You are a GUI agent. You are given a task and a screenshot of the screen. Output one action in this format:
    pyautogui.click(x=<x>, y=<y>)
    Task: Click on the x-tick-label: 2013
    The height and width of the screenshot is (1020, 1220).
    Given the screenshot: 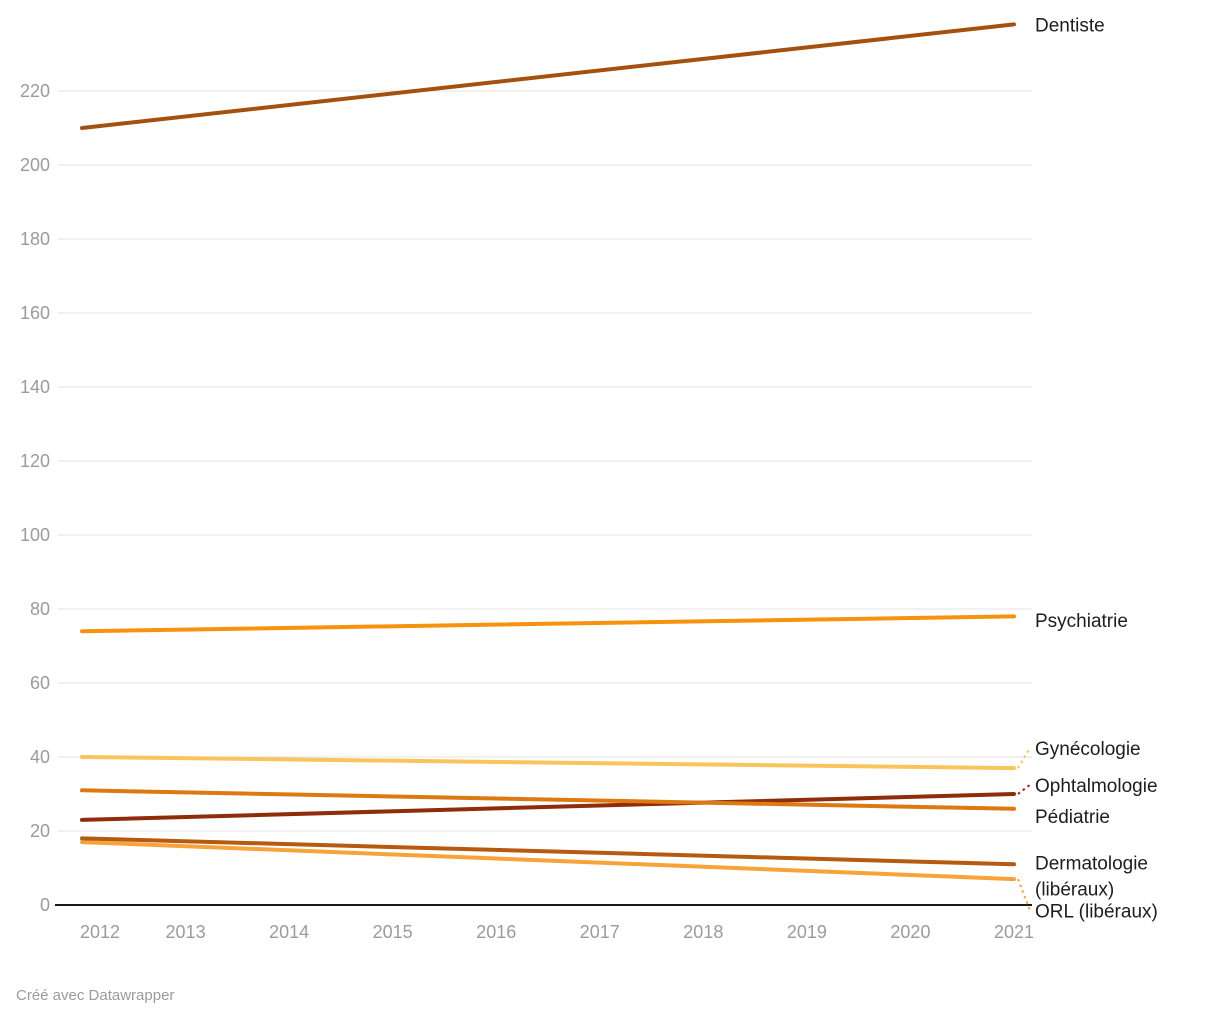 What is the action you would take?
    pyautogui.click(x=186, y=932)
    